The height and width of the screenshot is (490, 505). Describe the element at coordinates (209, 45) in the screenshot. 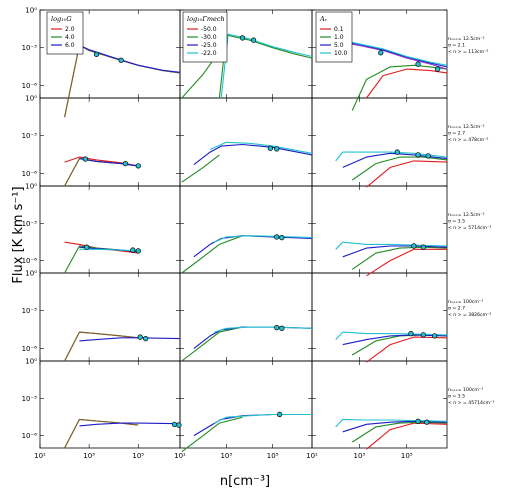

I see `legend-entry: -25.0` at that location.